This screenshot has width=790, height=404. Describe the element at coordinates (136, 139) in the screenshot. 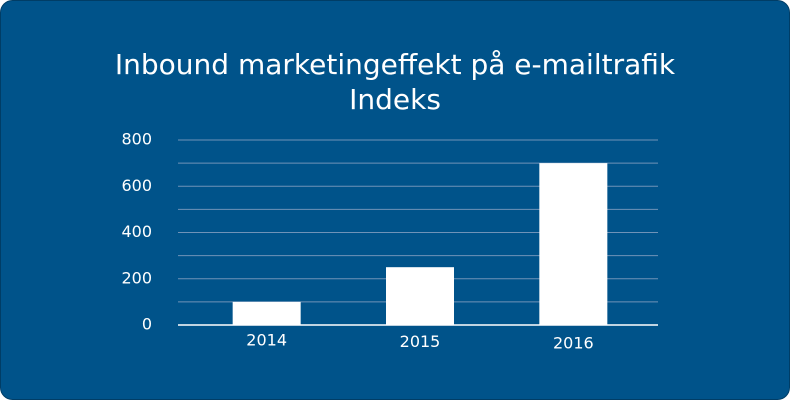

I see `y-tick-label: 800` at that location.